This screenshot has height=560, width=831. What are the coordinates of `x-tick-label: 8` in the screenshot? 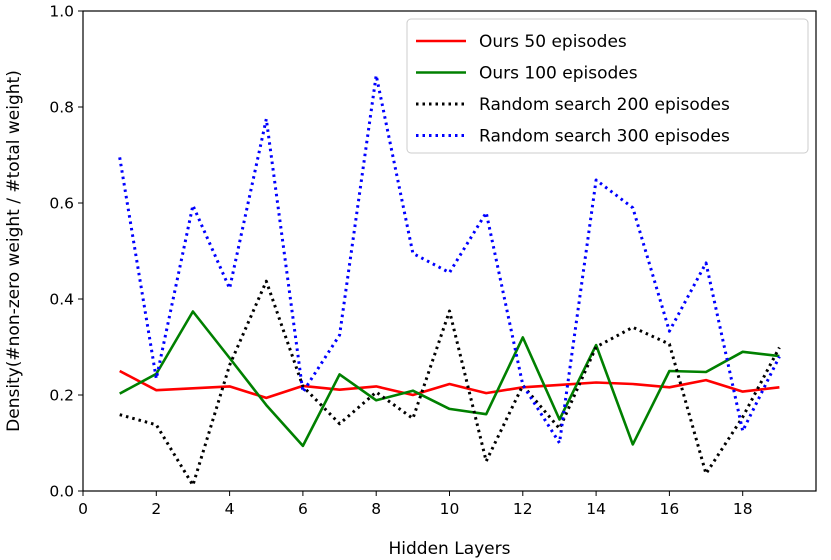 It's located at (376, 509).